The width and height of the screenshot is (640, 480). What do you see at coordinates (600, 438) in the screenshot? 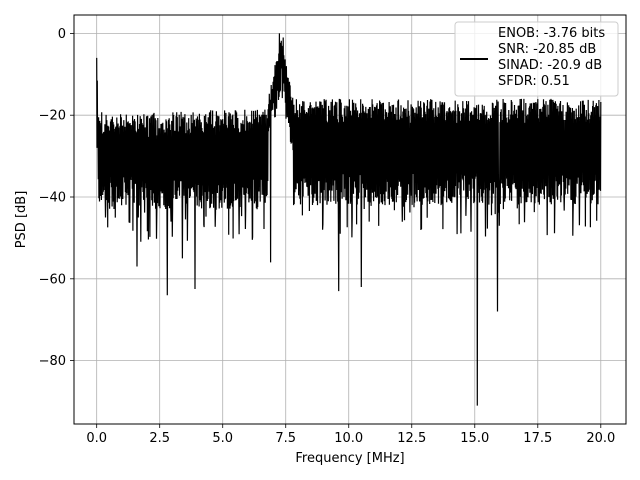
I see `x-tick-label: 20.0` at bounding box center [600, 438].